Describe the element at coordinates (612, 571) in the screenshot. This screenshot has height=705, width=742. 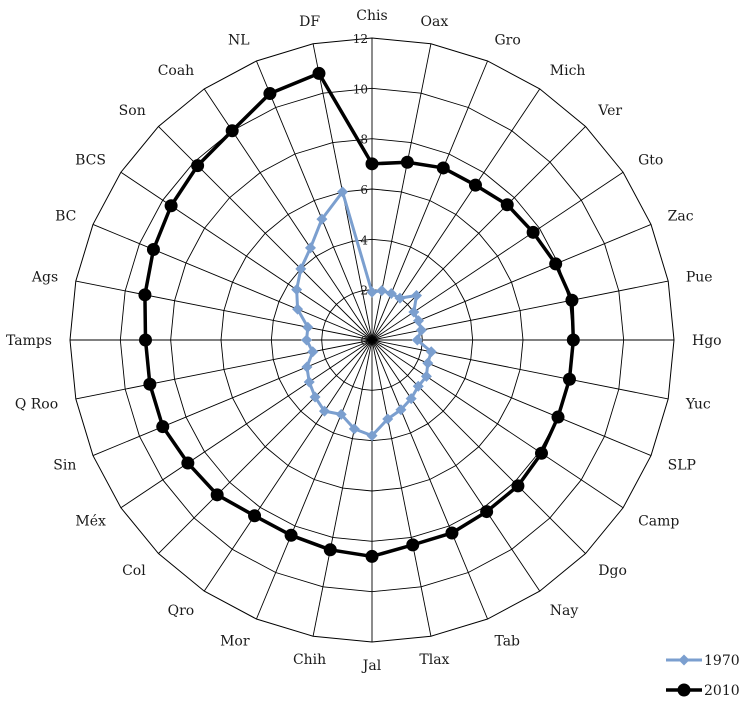
I see `category-label-dgo: Dgo` at that location.